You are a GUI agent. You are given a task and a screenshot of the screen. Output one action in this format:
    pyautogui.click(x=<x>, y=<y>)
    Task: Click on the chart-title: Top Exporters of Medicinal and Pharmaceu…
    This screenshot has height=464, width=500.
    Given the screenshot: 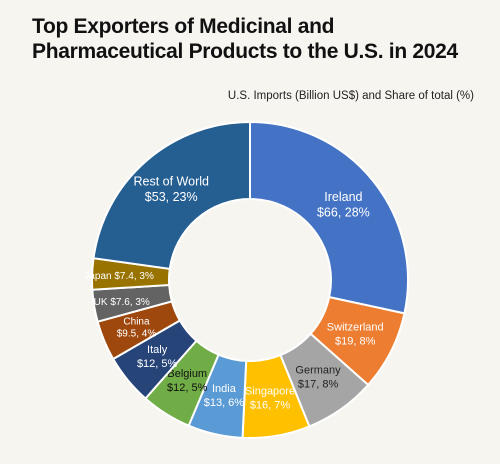 What is the action you would take?
    pyautogui.click(x=245, y=39)
    